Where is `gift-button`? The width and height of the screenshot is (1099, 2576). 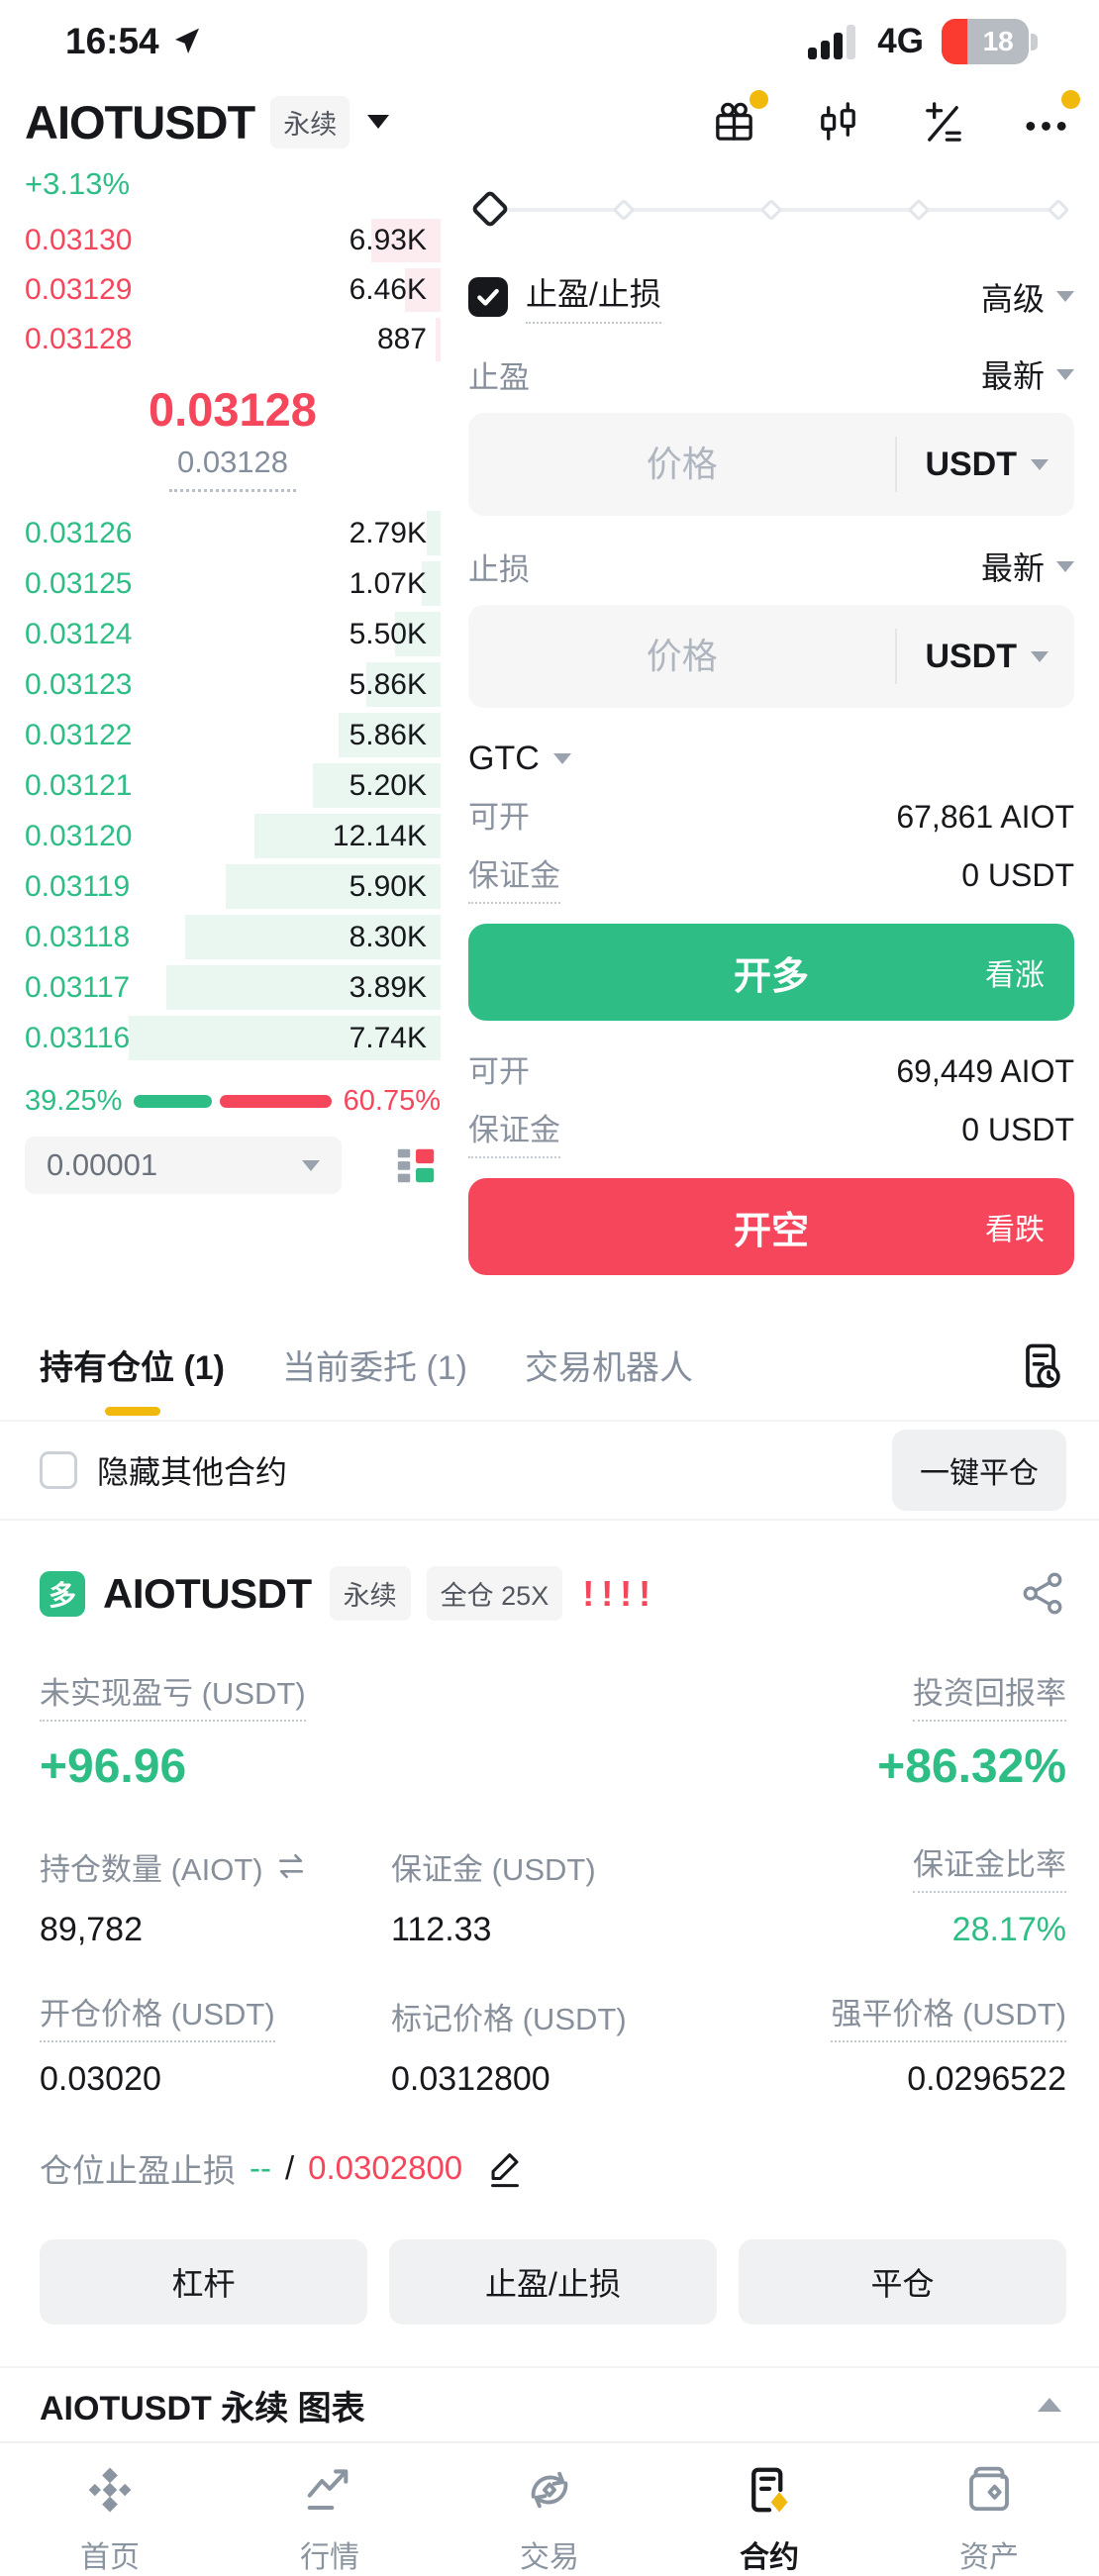
gift-button is located at coordinates (739, 118).